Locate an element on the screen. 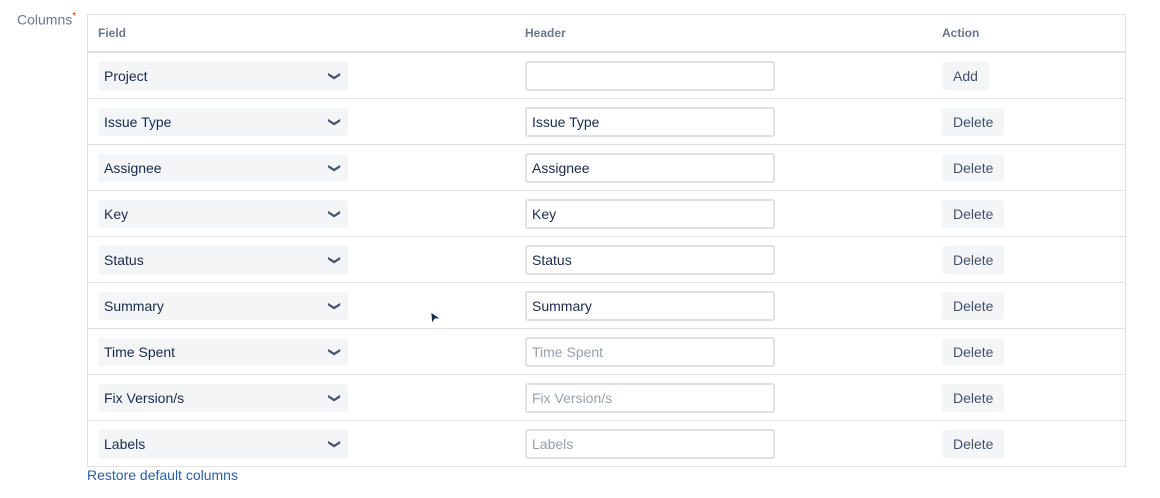  field-select: Assignee ❯ is located at coordinates (223, 168).